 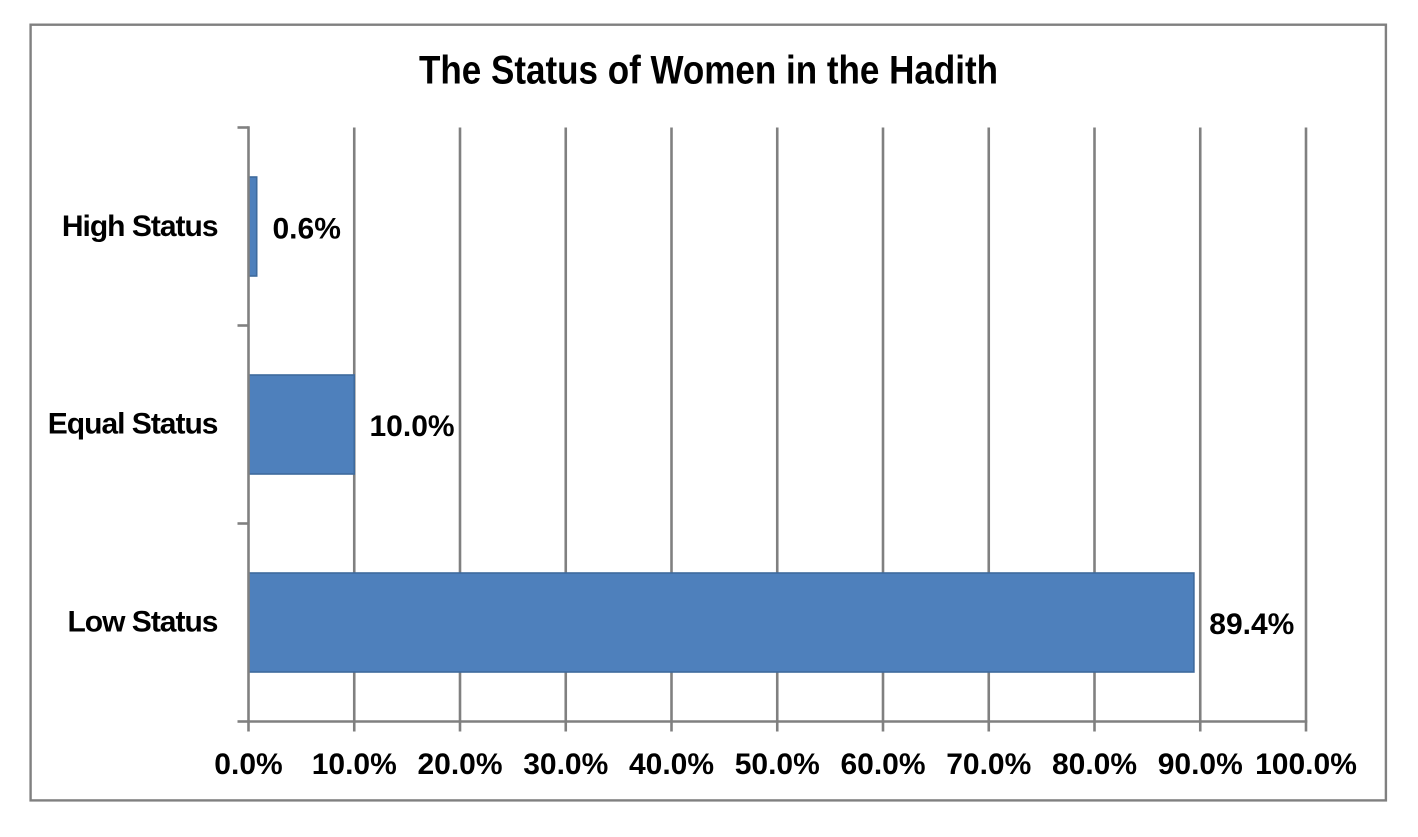 I want to click on svg-text: 30.0%, so click(x=565, y=764).